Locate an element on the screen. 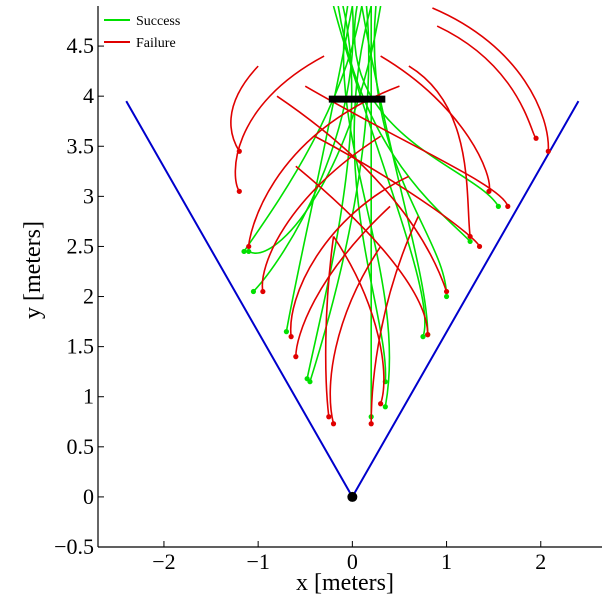  y-tick-label: 3.5 is located at coordinates (81, 145).